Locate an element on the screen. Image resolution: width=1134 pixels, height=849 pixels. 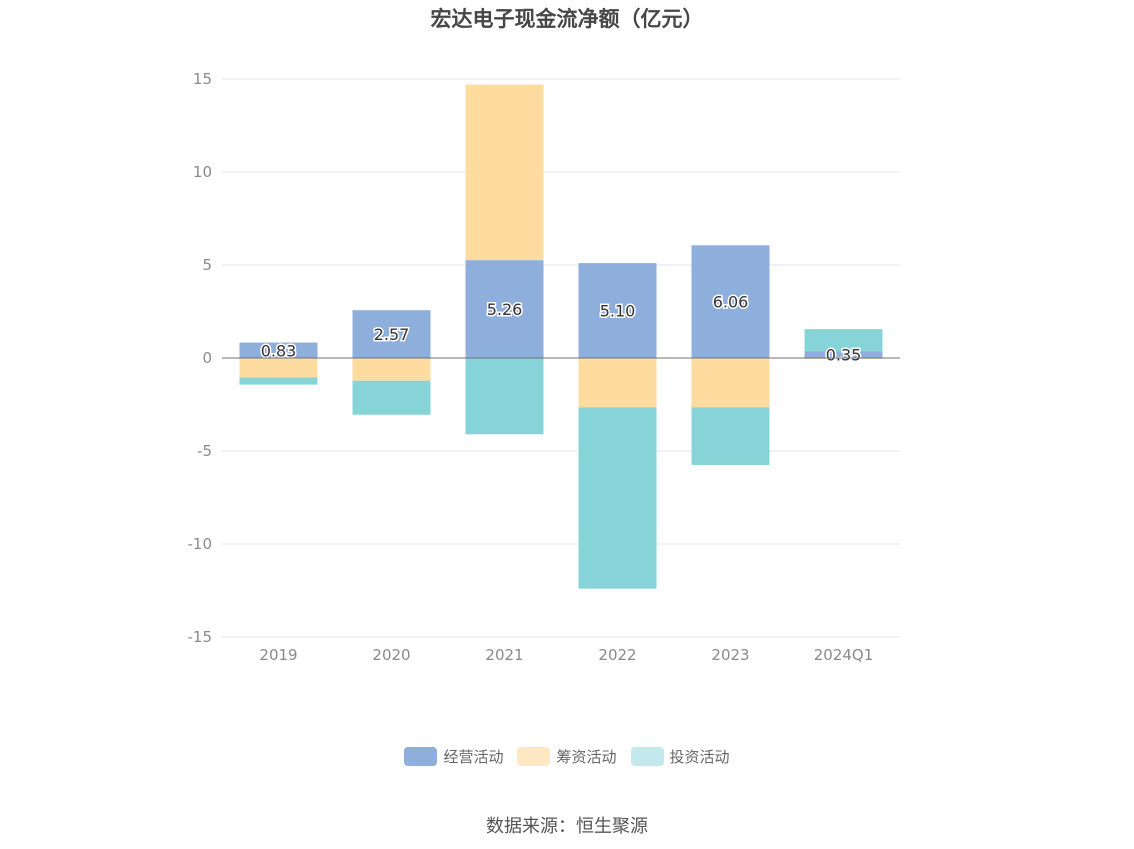
data-label: 0.35 is located at coordinates (844, 355).